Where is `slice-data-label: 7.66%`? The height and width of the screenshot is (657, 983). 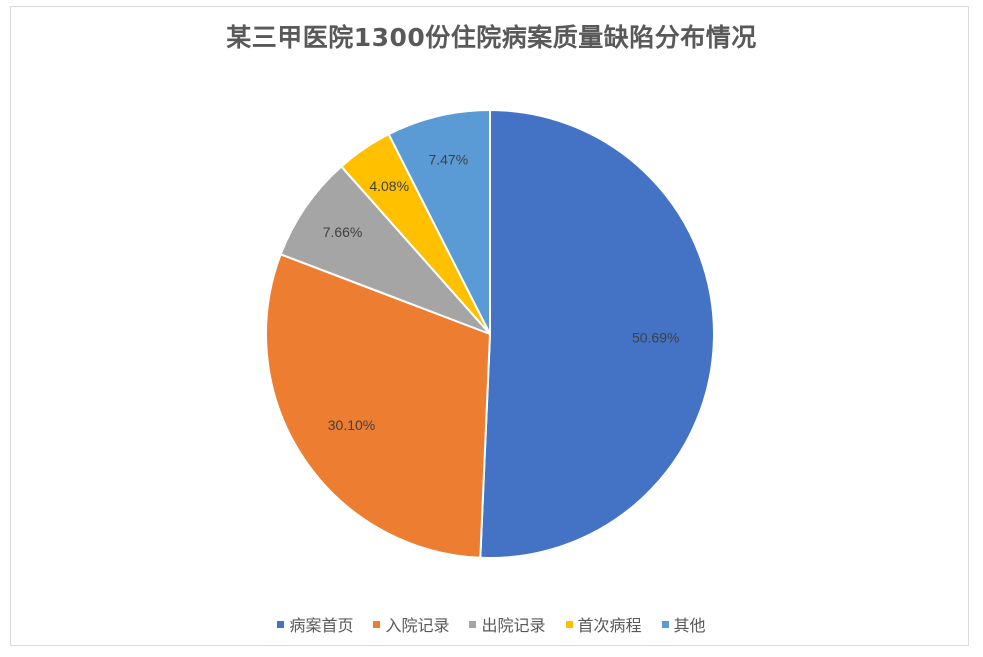 slice-data-label: 7.66% is located at coordinates (343, 232).